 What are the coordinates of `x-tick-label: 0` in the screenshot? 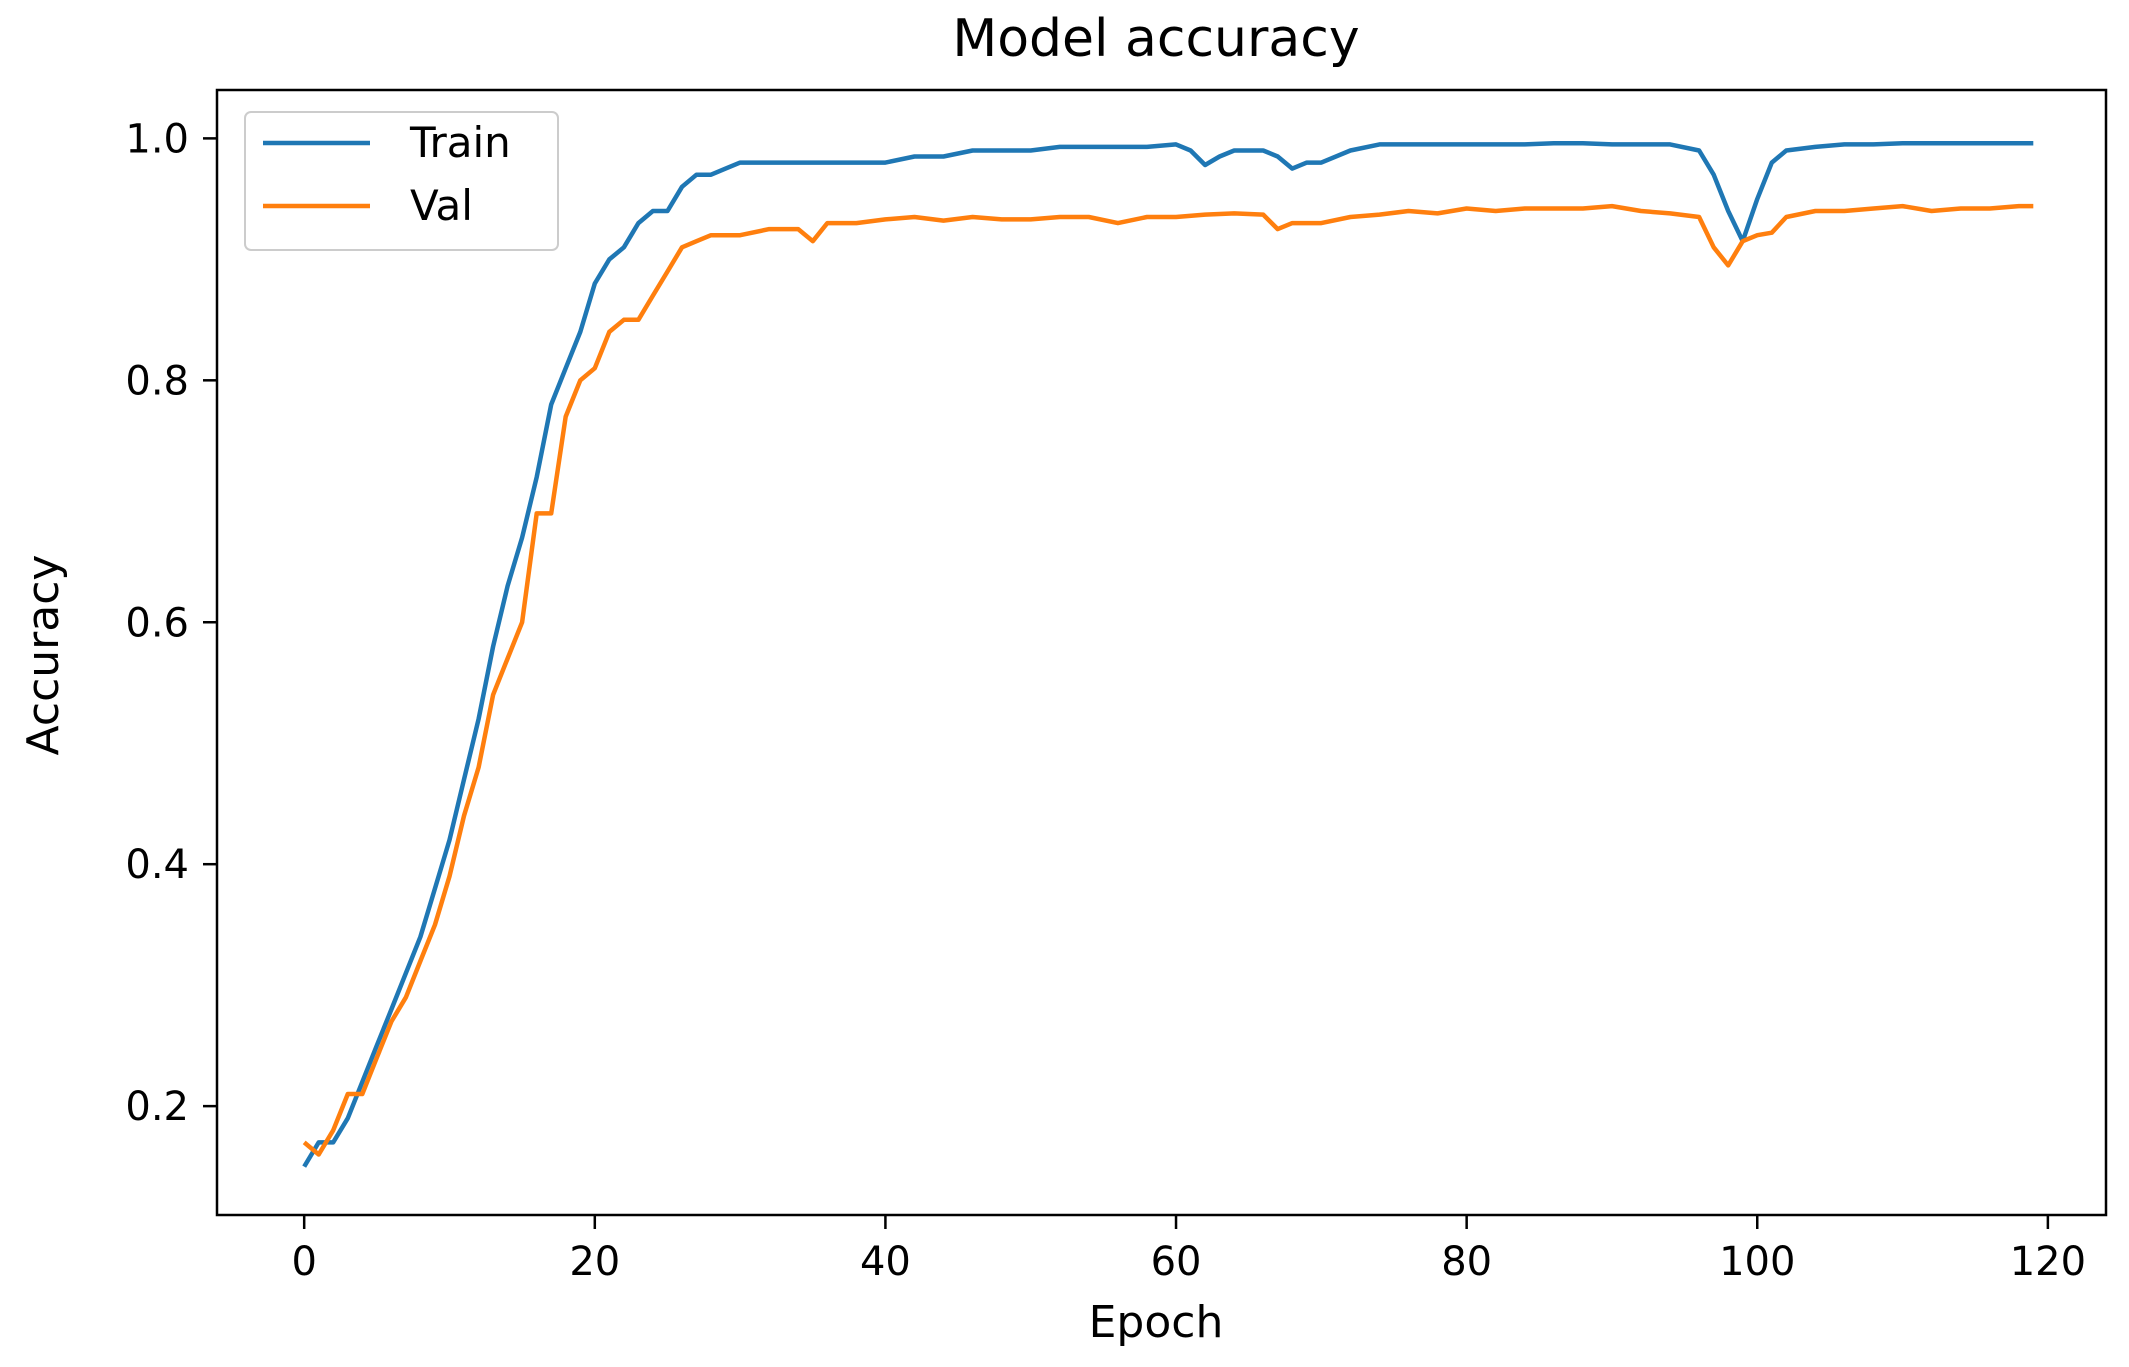 It's located at (303, 1262).